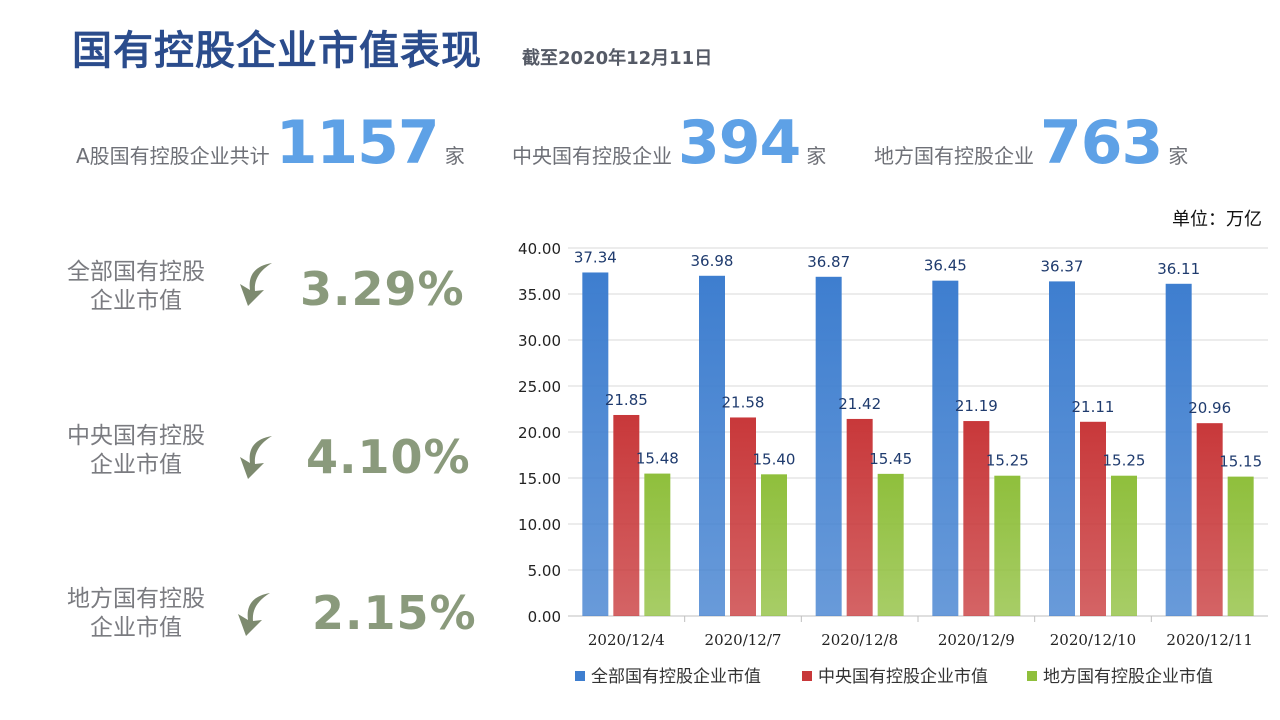 This screenshot has height=720, width=1280. I want to click on y-tick-label: 20.00, so click(539, 433).